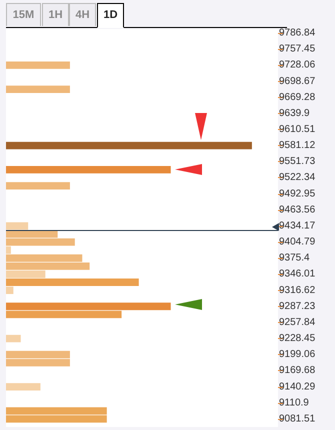 This screenshot has height=430, width=335. What do you see at coordinates (297, 274) in the screenshot?
I see `y-tick-label: 9346.01` at bounding box center [297, 274].